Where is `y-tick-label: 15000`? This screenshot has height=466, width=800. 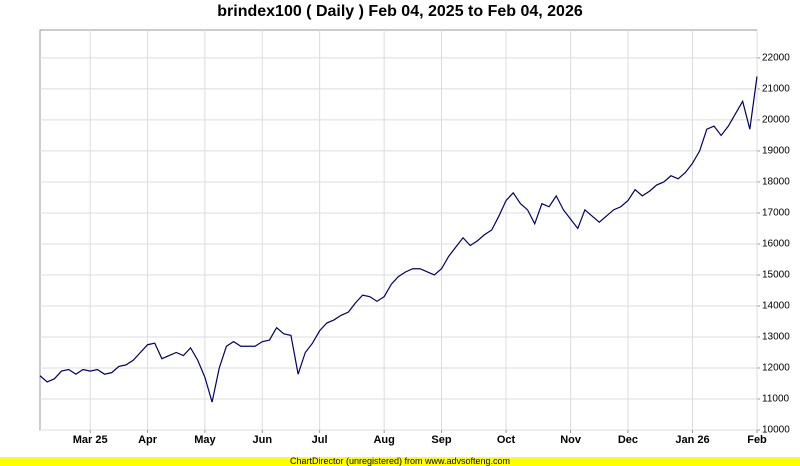 y-tick-label: 15000 is located at coordinates (776, 275).